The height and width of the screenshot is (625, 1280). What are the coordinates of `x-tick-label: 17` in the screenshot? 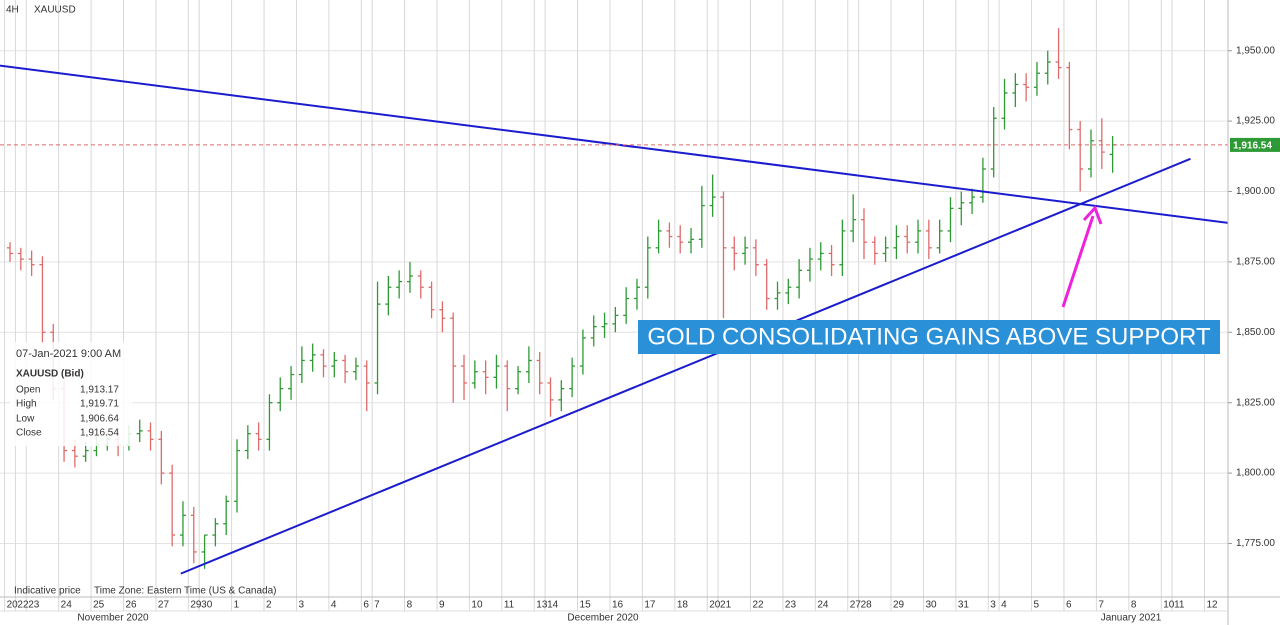 It's located at (650, 605).